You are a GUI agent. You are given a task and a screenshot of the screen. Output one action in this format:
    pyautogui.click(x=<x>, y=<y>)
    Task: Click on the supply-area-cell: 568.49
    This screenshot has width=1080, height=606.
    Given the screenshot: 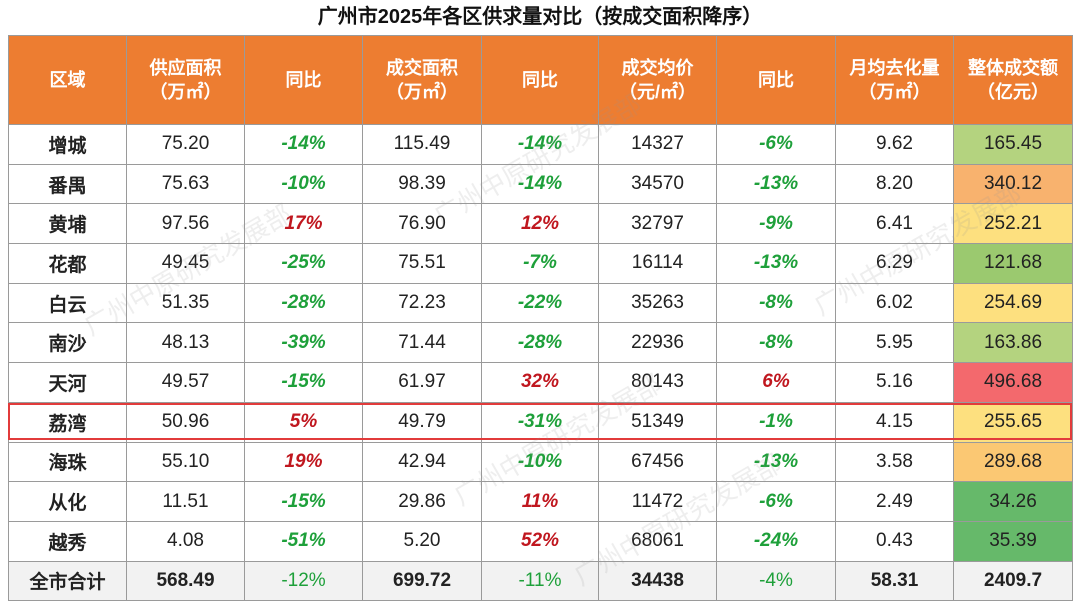 What is the action you would take?
    pyautogui.click(x=185, y=581)
    